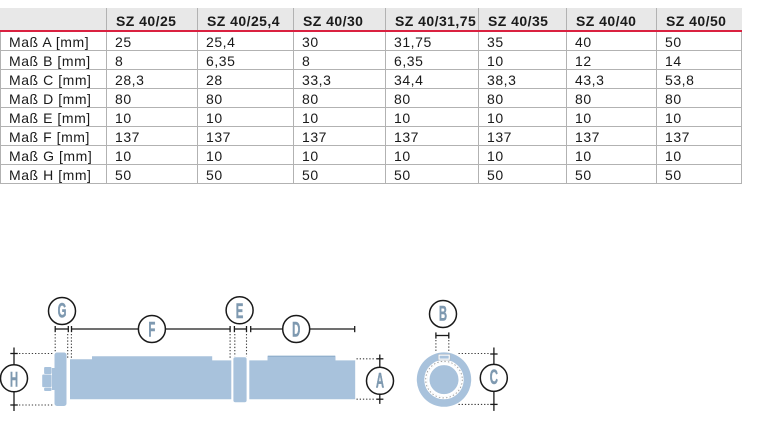 The image size is (757, 429). I want to click on svg-text: F, so click(151, 329).